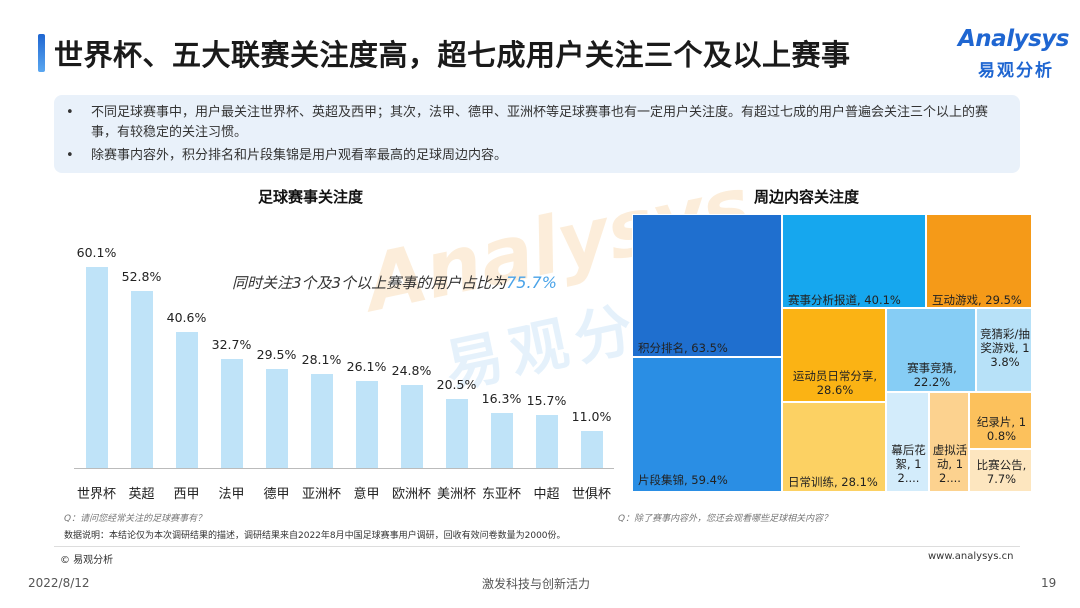 This screenshot has height=608, width=1080. What do you see at coordinates (536, 584) in the screenshot?
I see `slogan: 激发科技与创新活力` at bounding box center [536, 584].